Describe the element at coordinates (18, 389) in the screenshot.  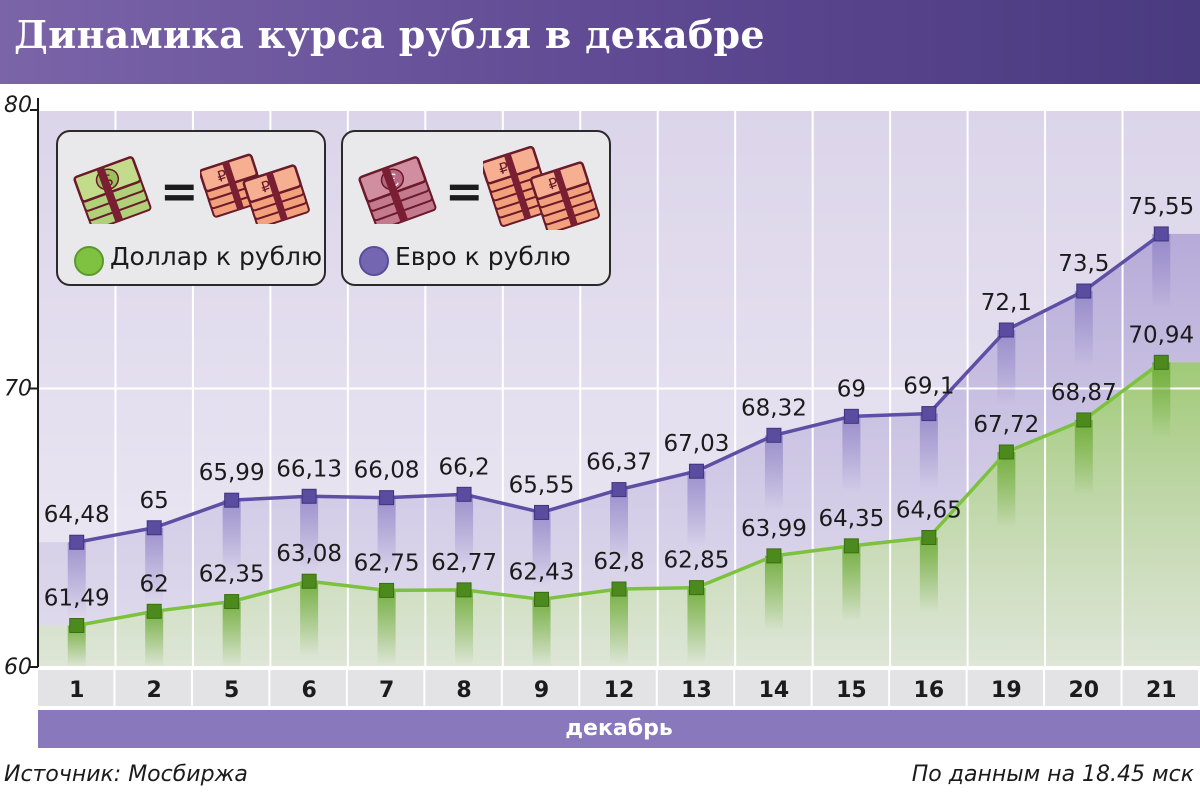
I see `y-tick-label: 70` at that location.